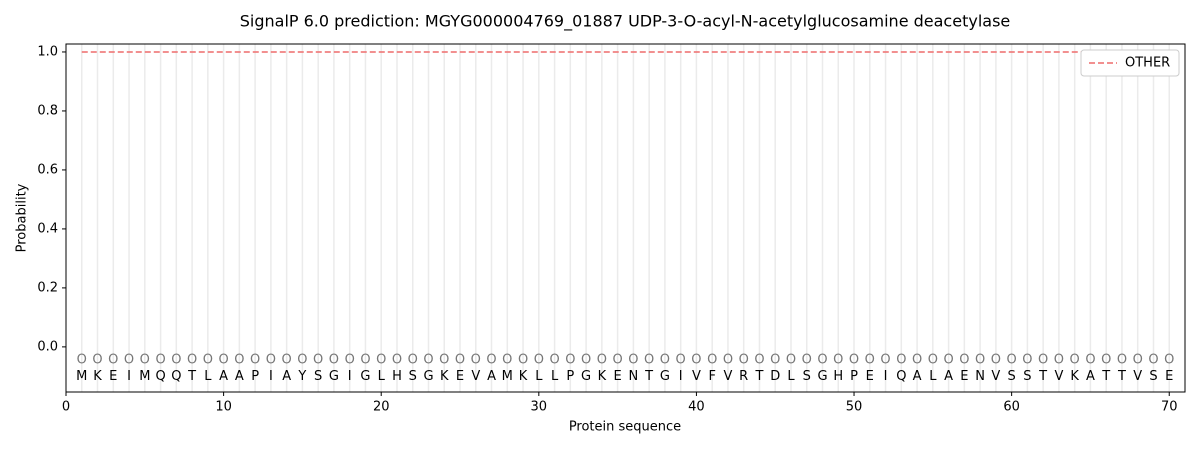  What do you see at coordinates (223, 407) in the screenshot?
I see `x-tick-label: 10` at bounding box center [223, 407].